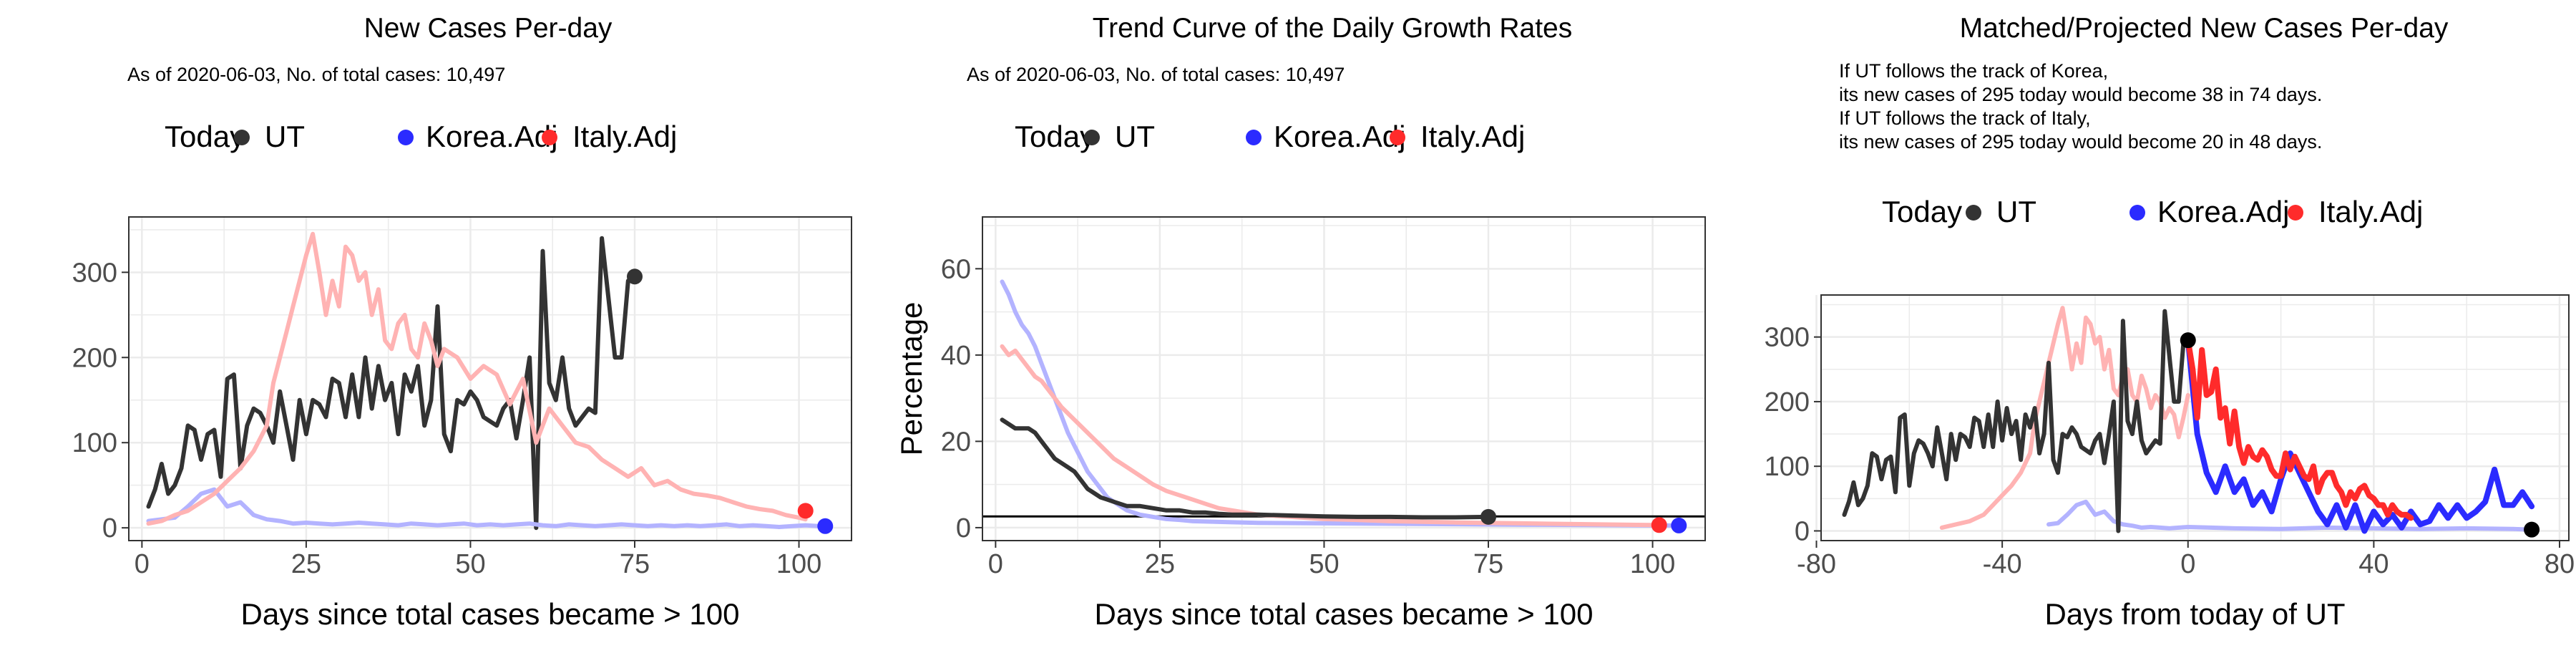 Image resolution: width=2576 pixels, height=648 pixels. Describe the element at coordinates (1965, 118) in the screenshot. I see `chart-subtitle-line: If UT follows the track of Italy,` at that location.